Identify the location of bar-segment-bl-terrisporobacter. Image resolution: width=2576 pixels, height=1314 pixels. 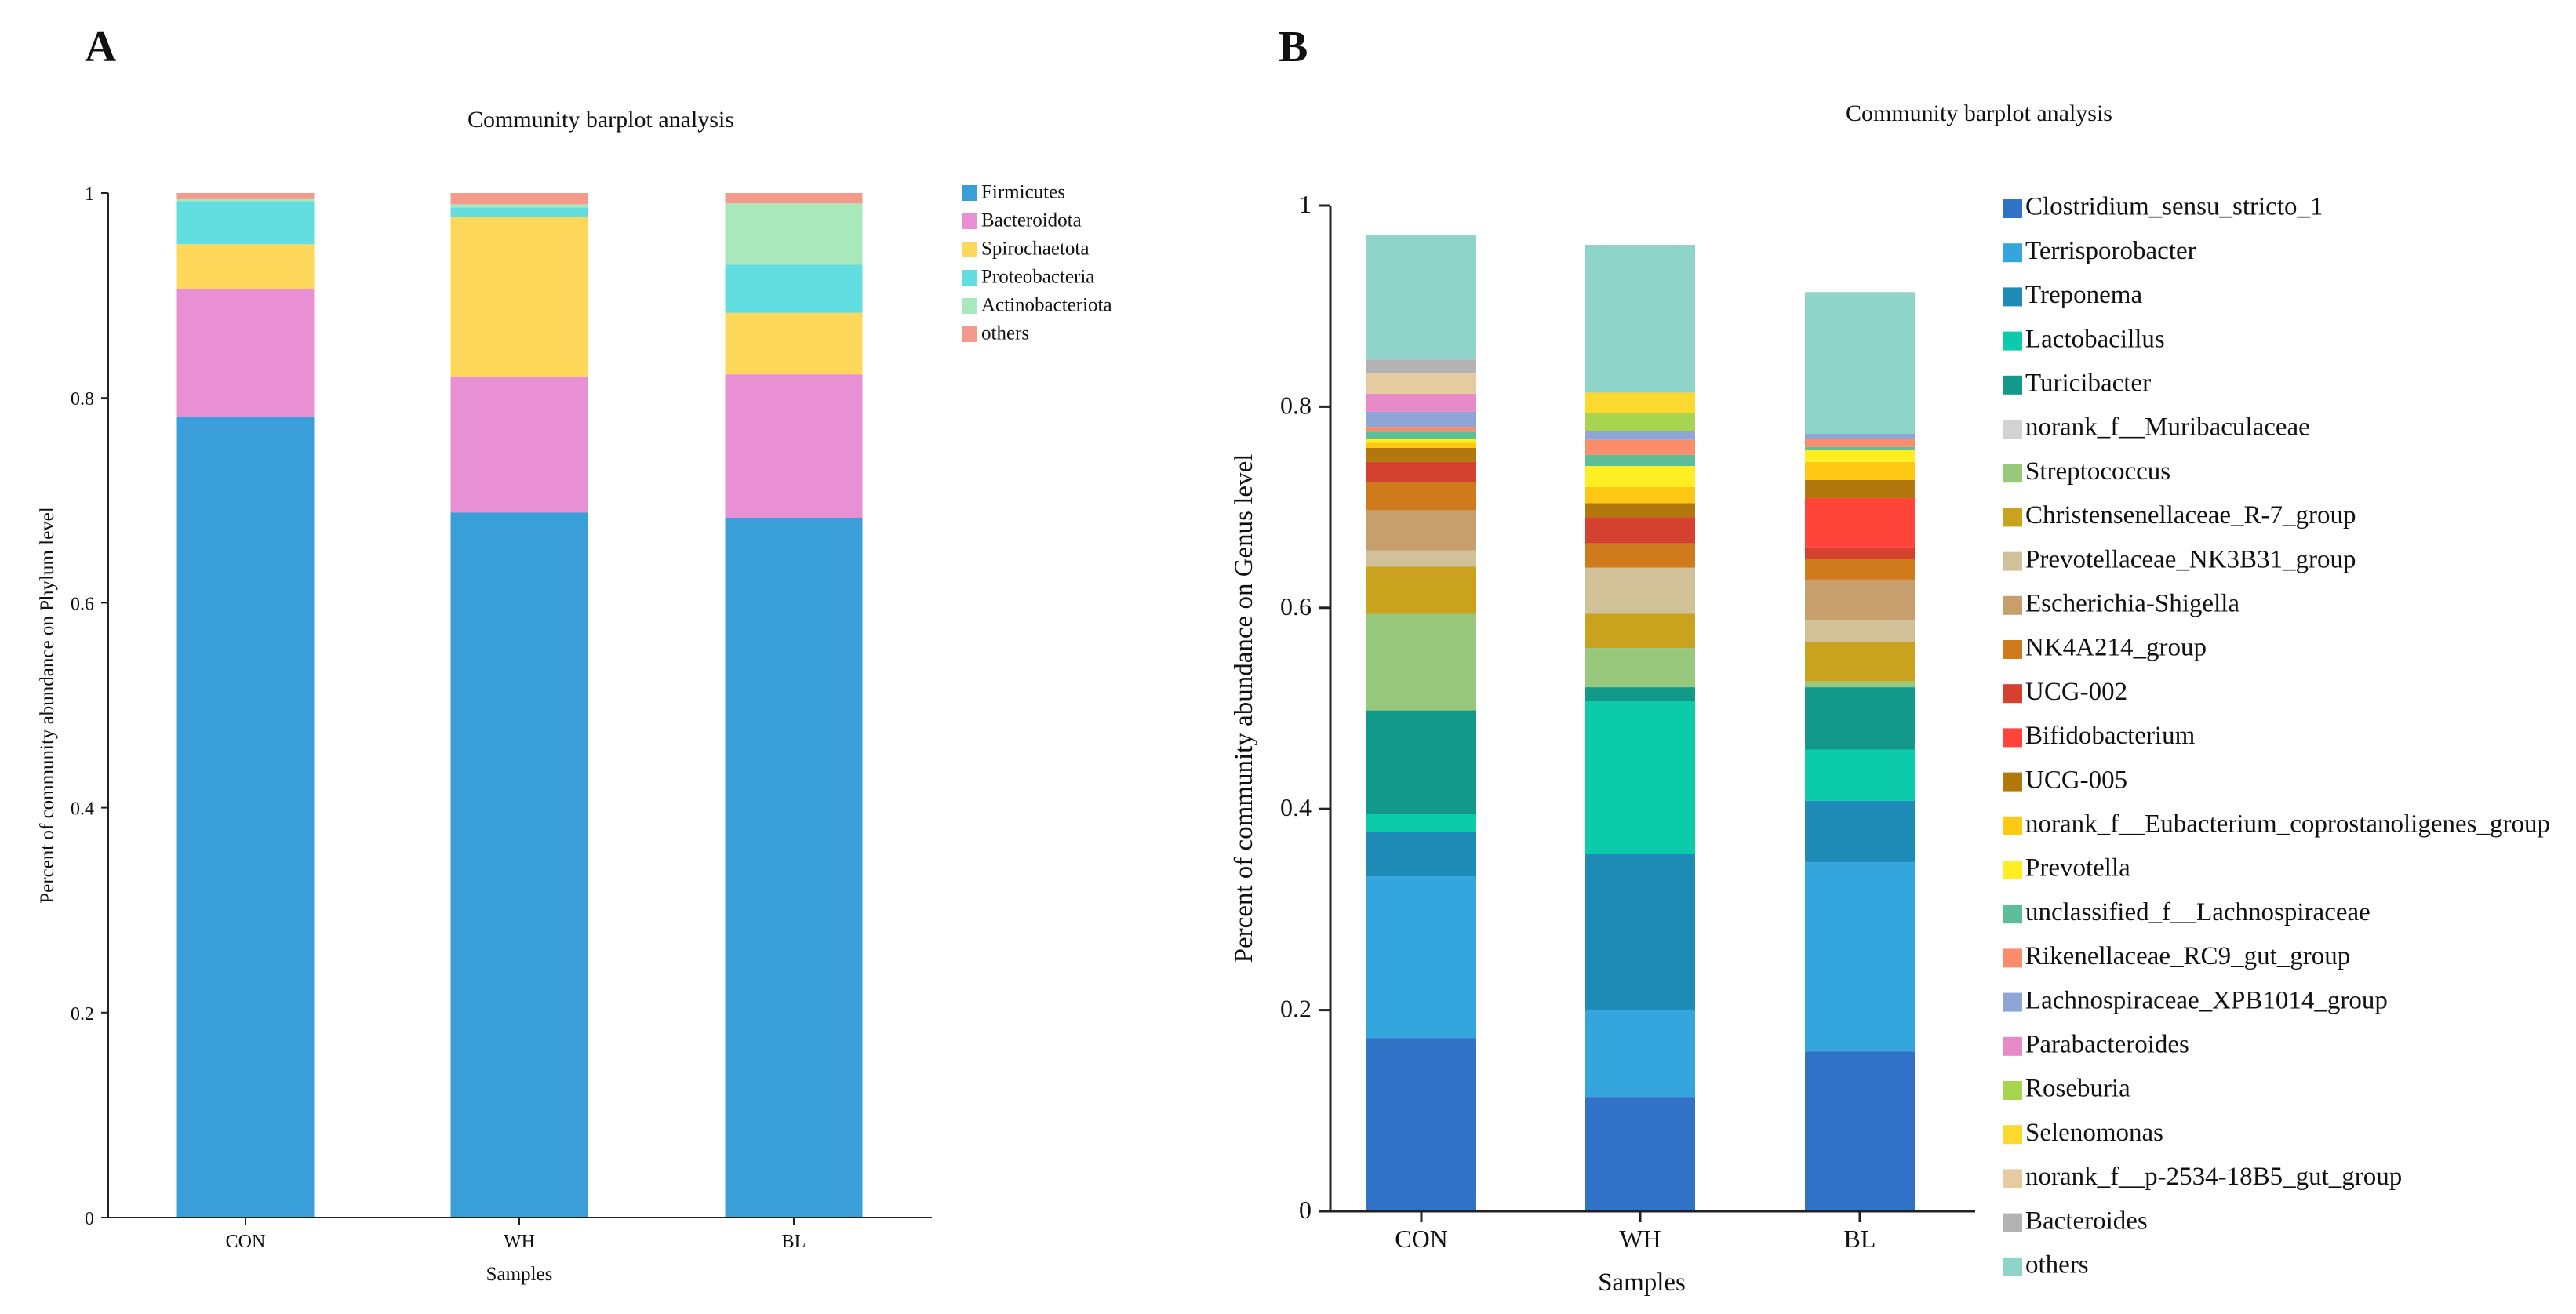
(1860, 957).